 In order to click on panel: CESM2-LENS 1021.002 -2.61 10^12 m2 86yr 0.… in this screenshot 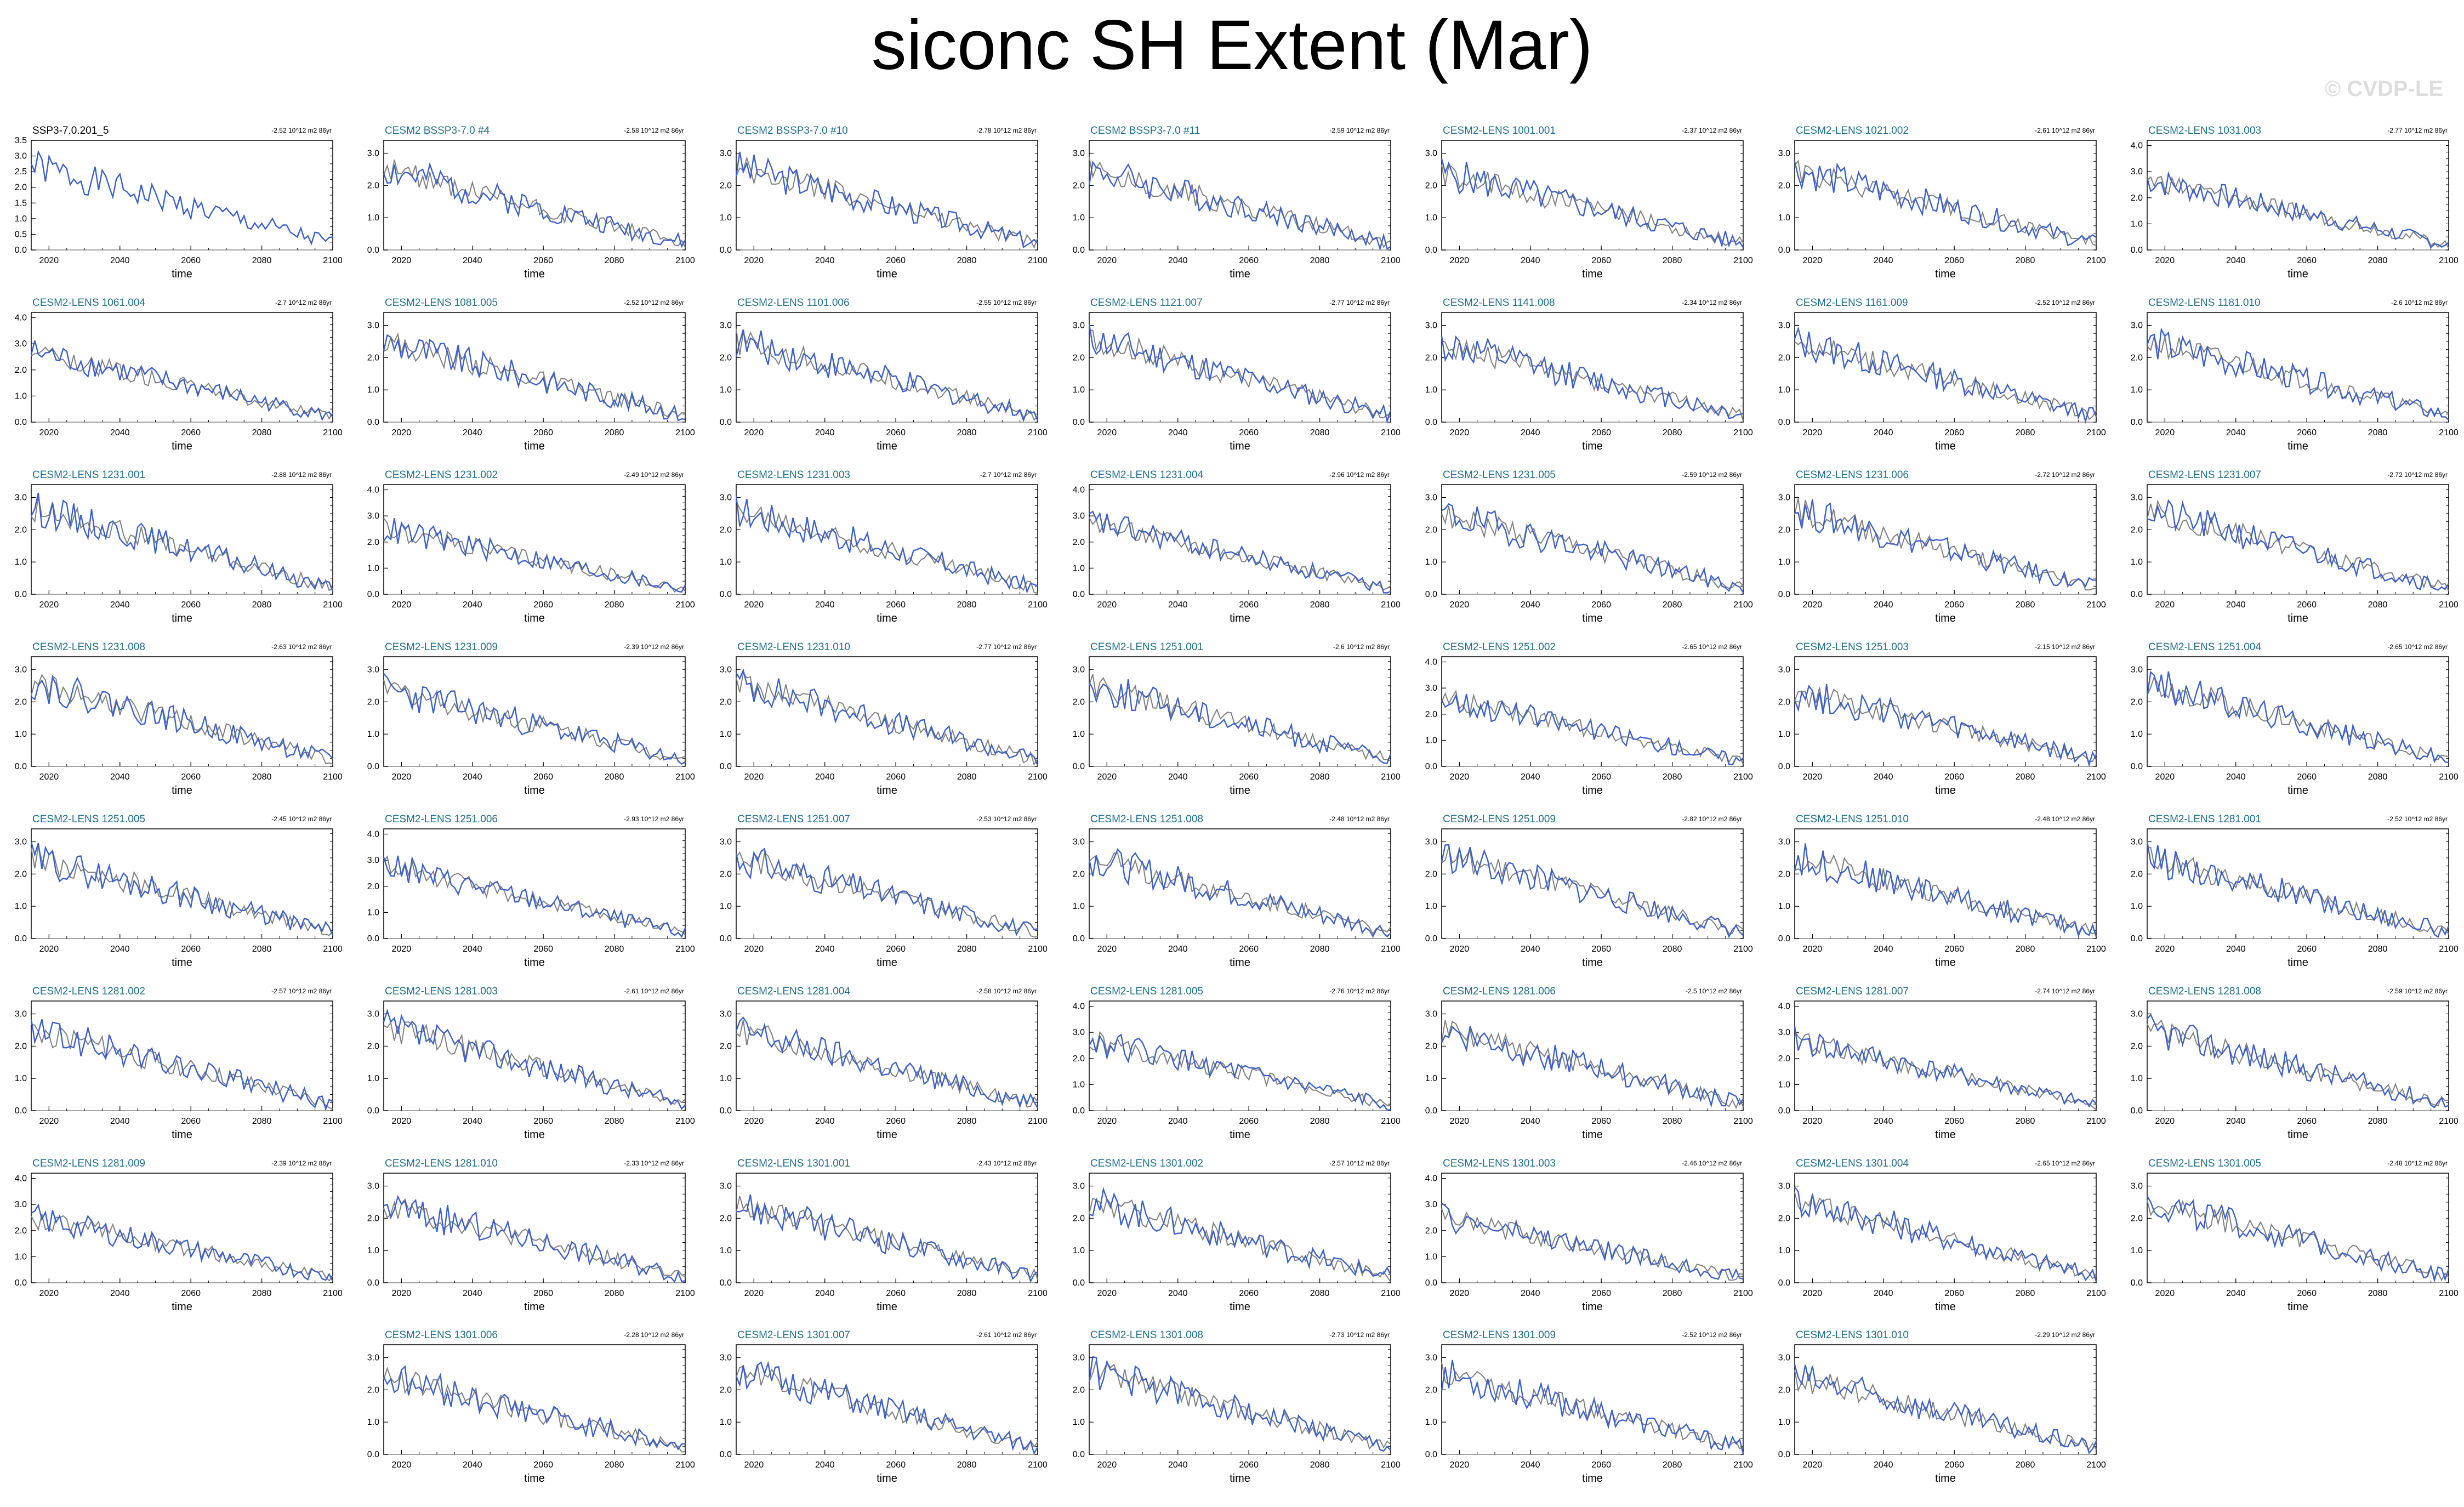, I will do `click(1942, 202)`.